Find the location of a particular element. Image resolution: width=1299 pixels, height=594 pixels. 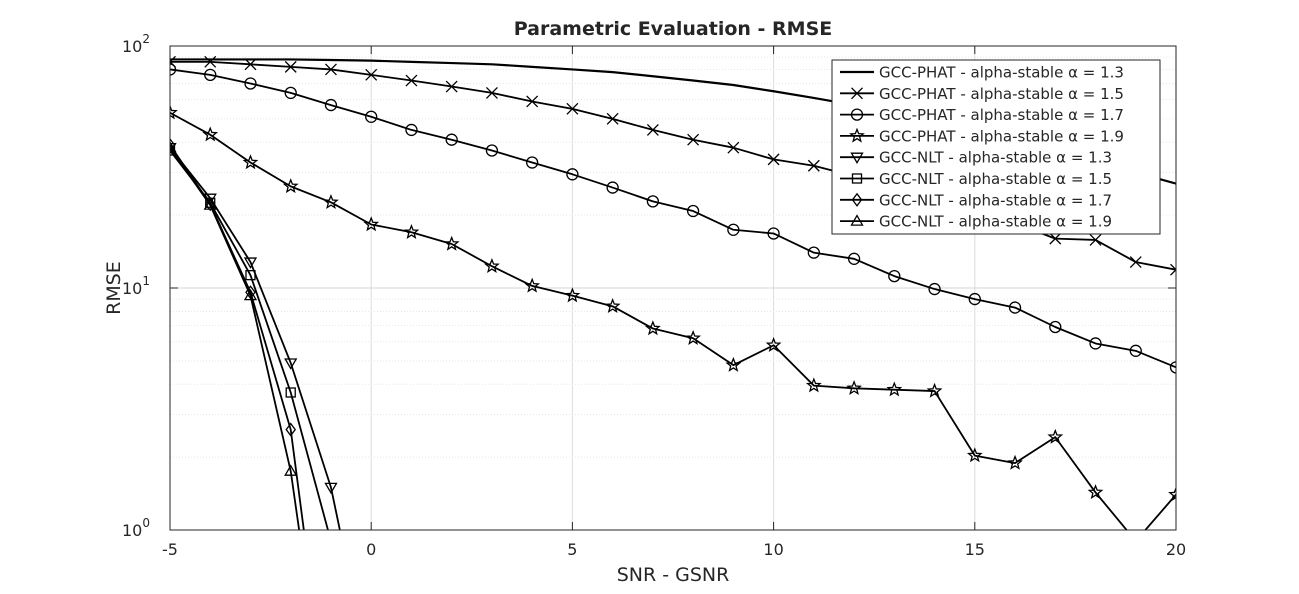

y-tick-label: 10¹ is located at coordinates (136, 286).